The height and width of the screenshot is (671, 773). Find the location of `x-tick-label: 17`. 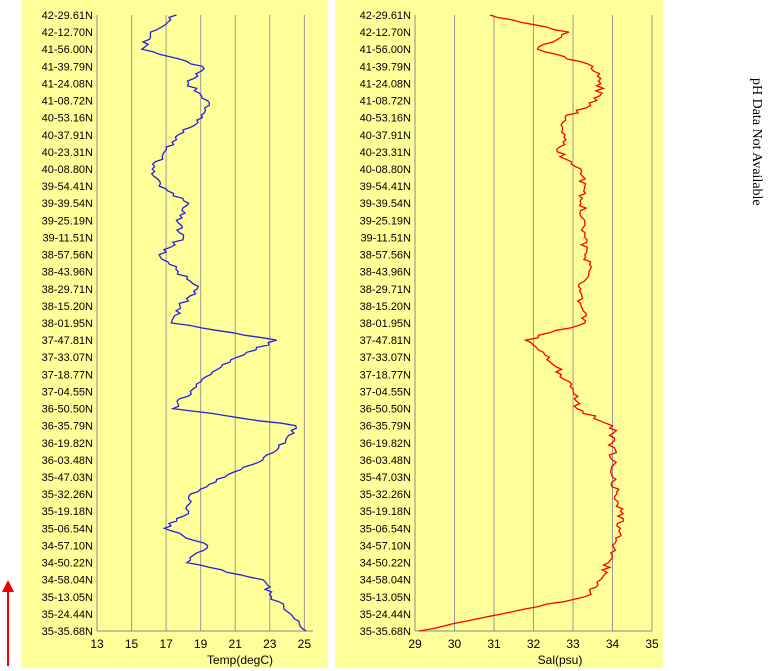

x-tick-label: 17 is located at coordinates (166, 644).